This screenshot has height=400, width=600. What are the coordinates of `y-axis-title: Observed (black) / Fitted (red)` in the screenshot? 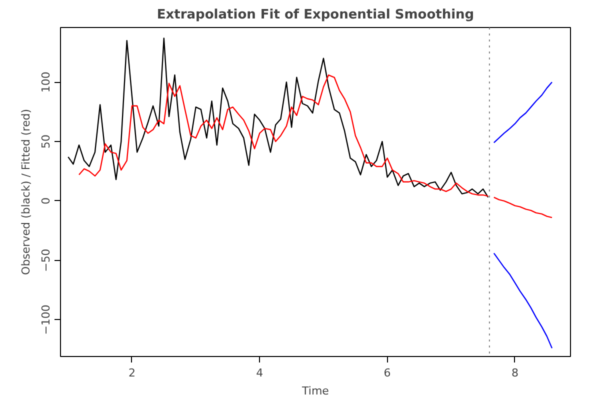 It's located at (26, 192).